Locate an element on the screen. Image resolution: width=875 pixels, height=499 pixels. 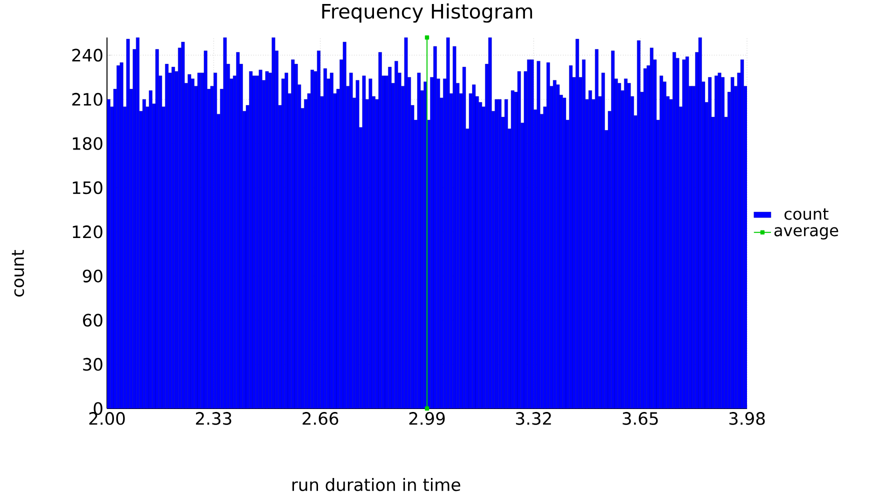
x-tick-label: 3.65 is located at coordinates (640, 419).